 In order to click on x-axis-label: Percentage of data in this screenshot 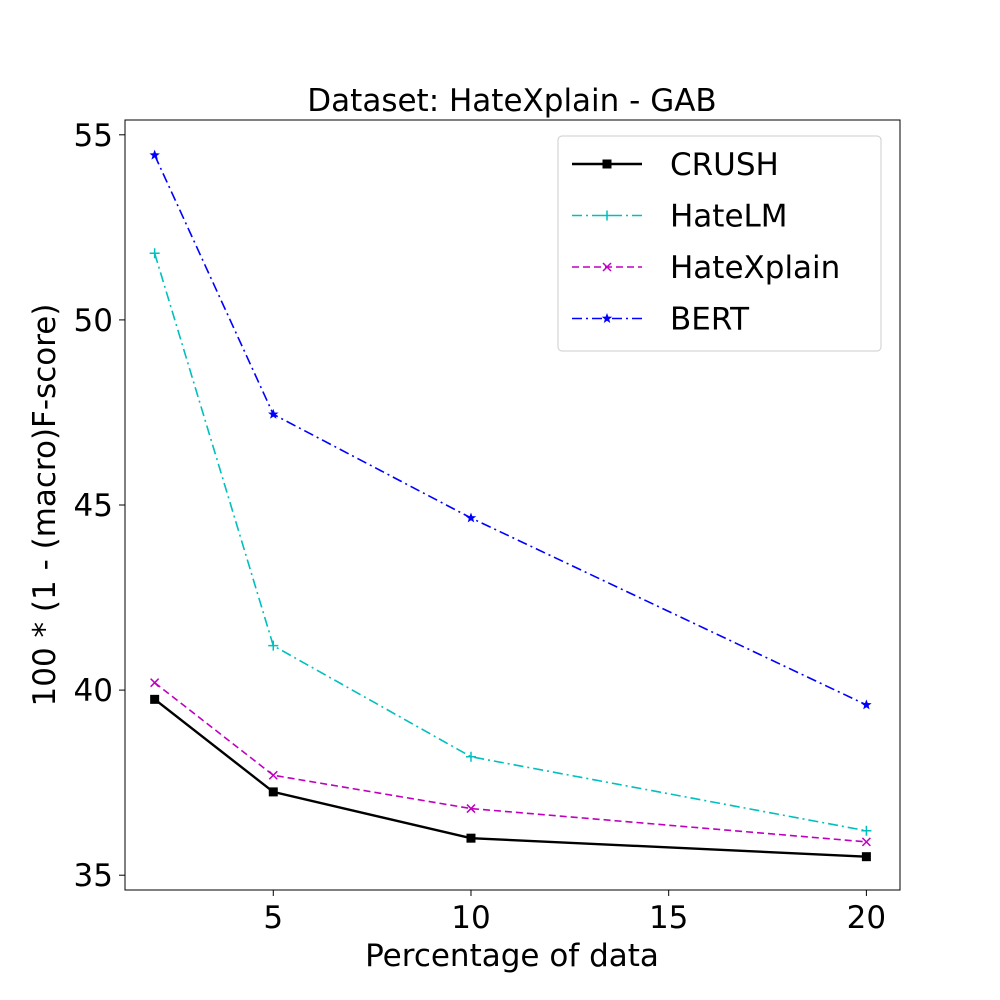, I will do `click(512, 956)`.